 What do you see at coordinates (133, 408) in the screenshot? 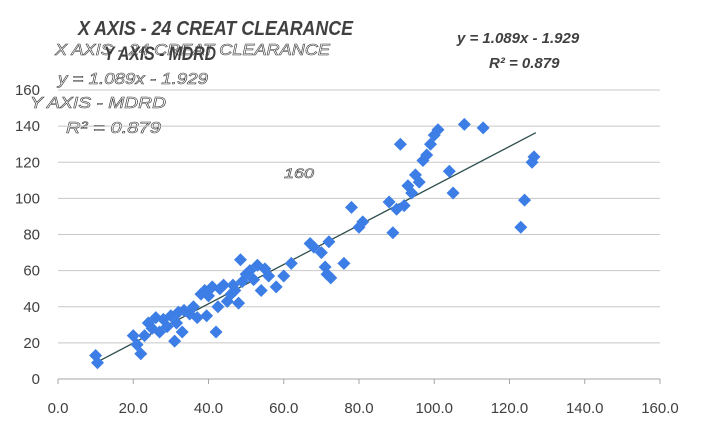
I see `x-tick-label: 20.0` at bounding box center [133, 408].